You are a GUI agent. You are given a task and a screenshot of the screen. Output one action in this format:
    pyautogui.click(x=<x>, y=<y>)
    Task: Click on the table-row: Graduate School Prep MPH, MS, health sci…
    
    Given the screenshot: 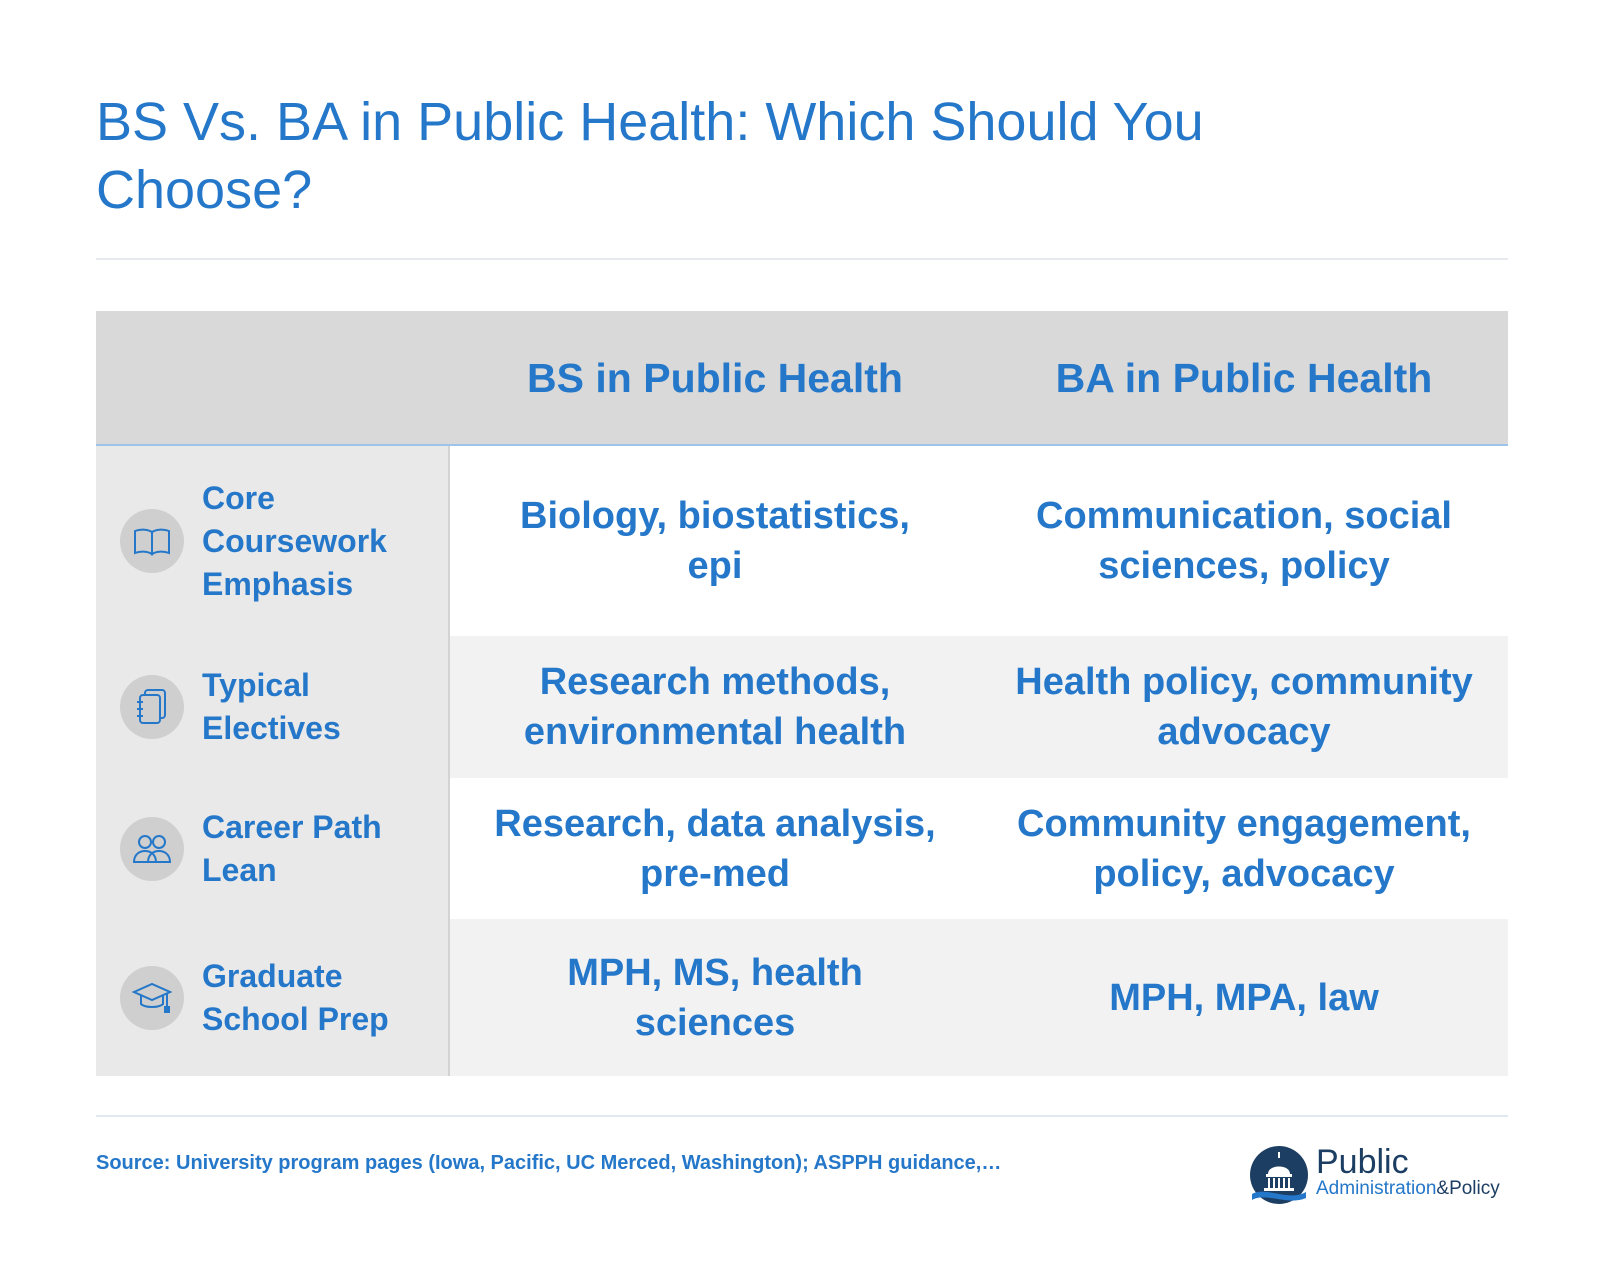 What is the action you would take?
    pyautogui.click(x=802, y=997)
    